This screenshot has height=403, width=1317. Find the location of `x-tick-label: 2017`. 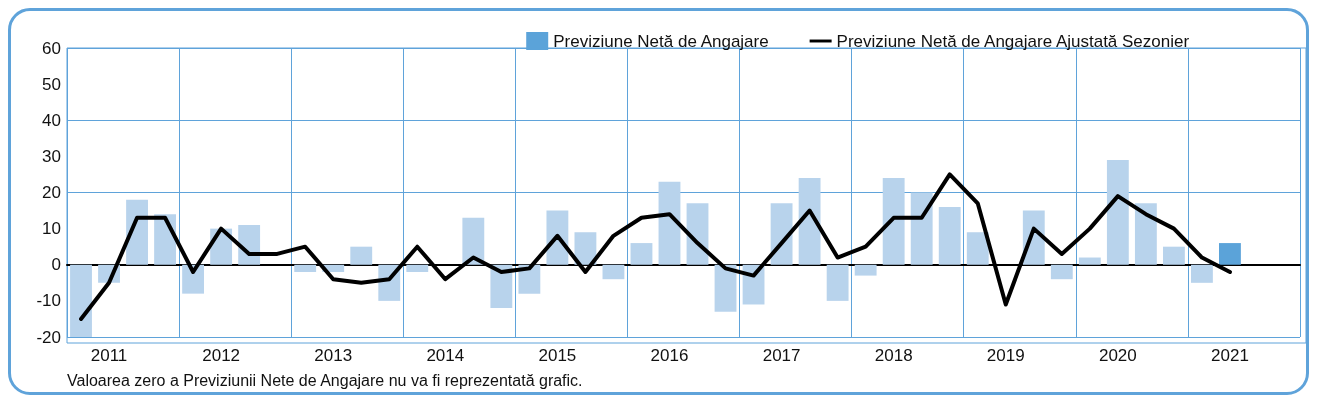

x-tick-label: 2017 is located at coordinates (781, 355).